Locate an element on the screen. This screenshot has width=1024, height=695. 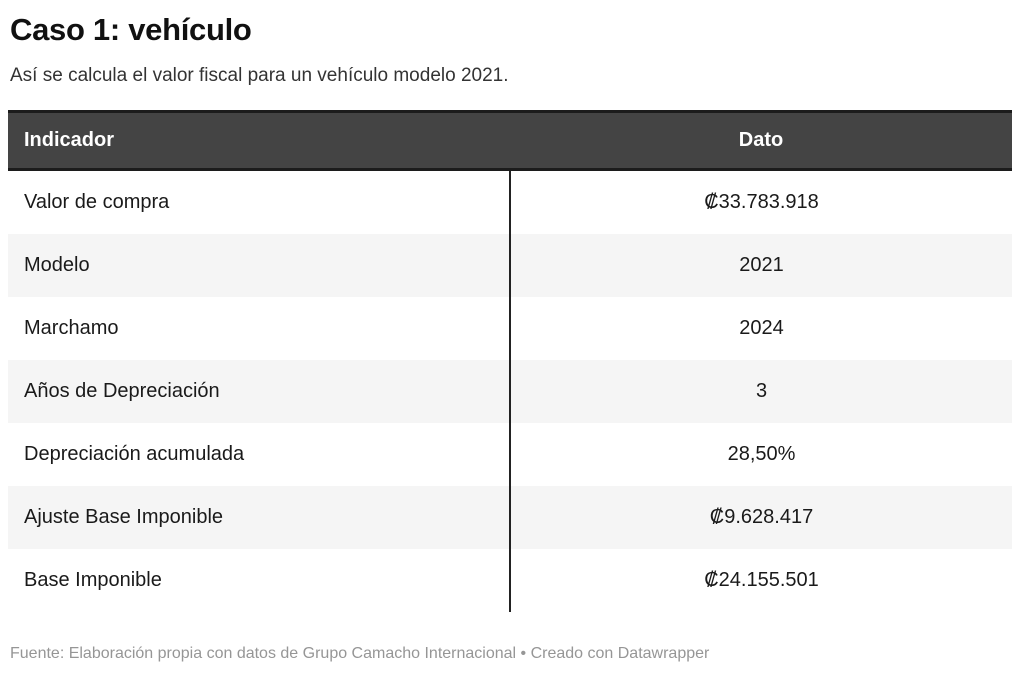
value-cell: 28,50% is located at coordinates (760, 455).